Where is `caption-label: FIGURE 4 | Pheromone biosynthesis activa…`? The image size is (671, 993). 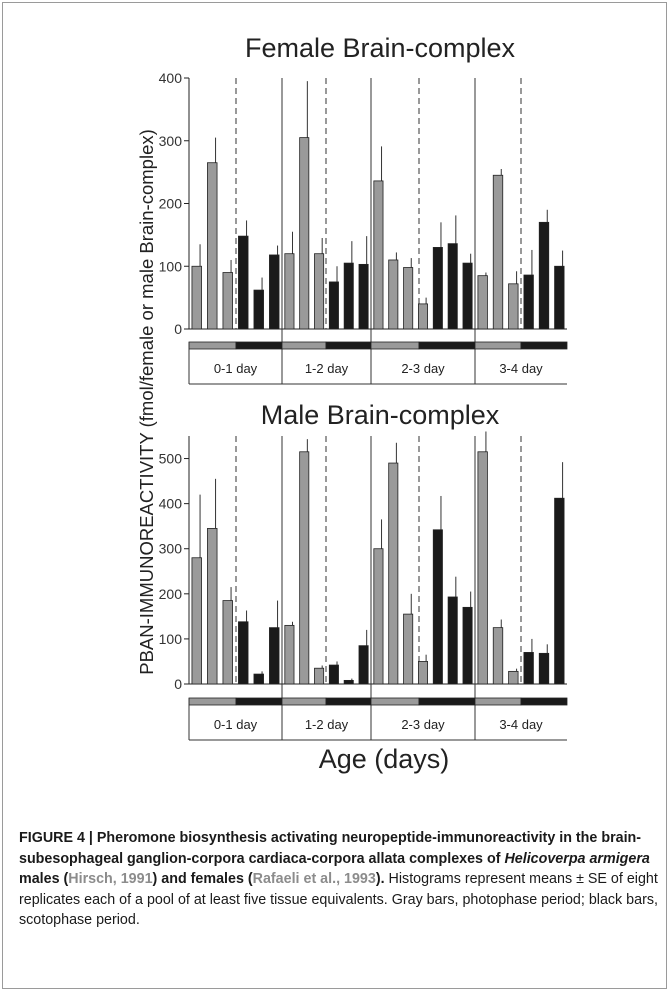 caption-label: FIGURE 4 | Pheromone biosynthesis activa… is located at coordinates (330, 848).